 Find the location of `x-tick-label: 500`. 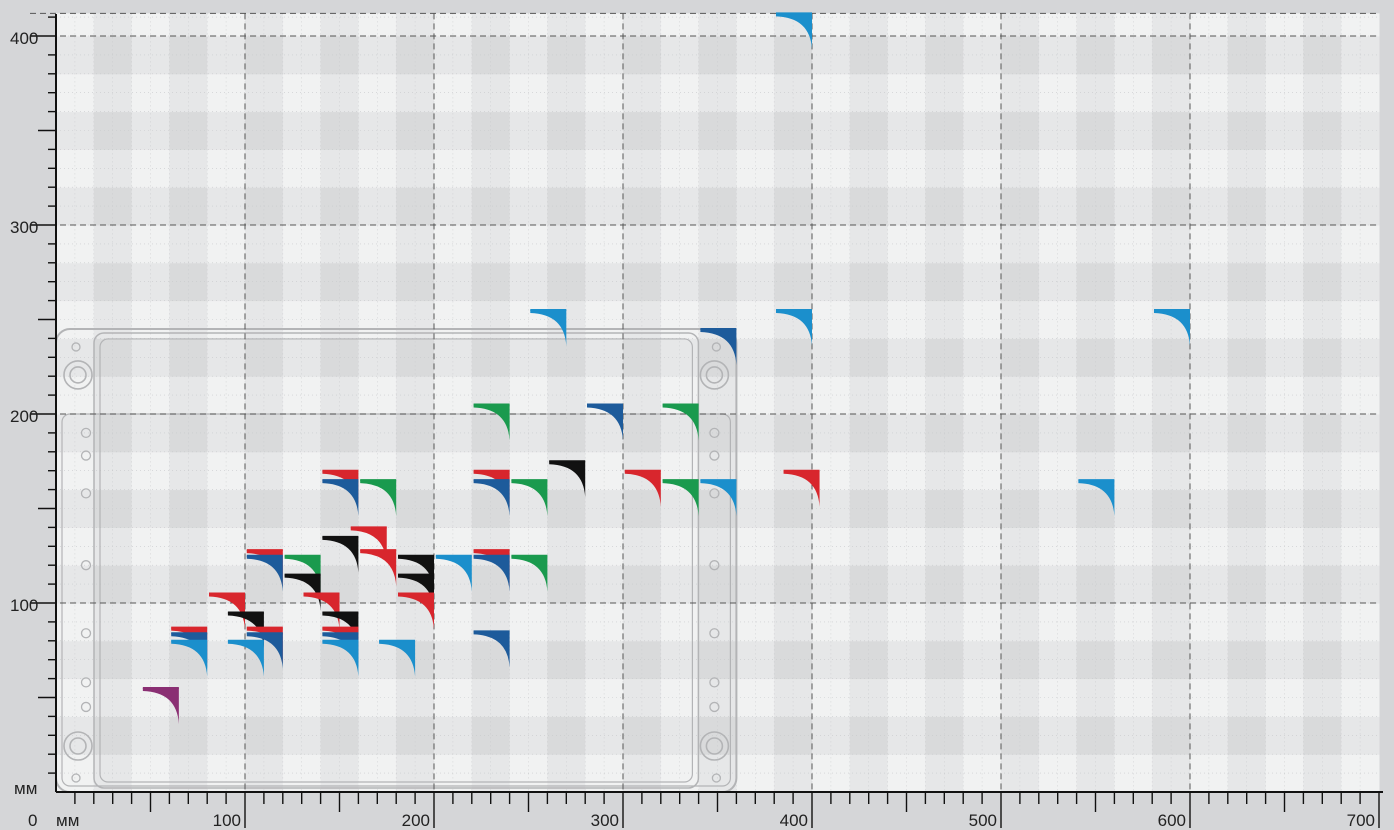

x-tick-label: 500 is located at coordinates (983, 820).